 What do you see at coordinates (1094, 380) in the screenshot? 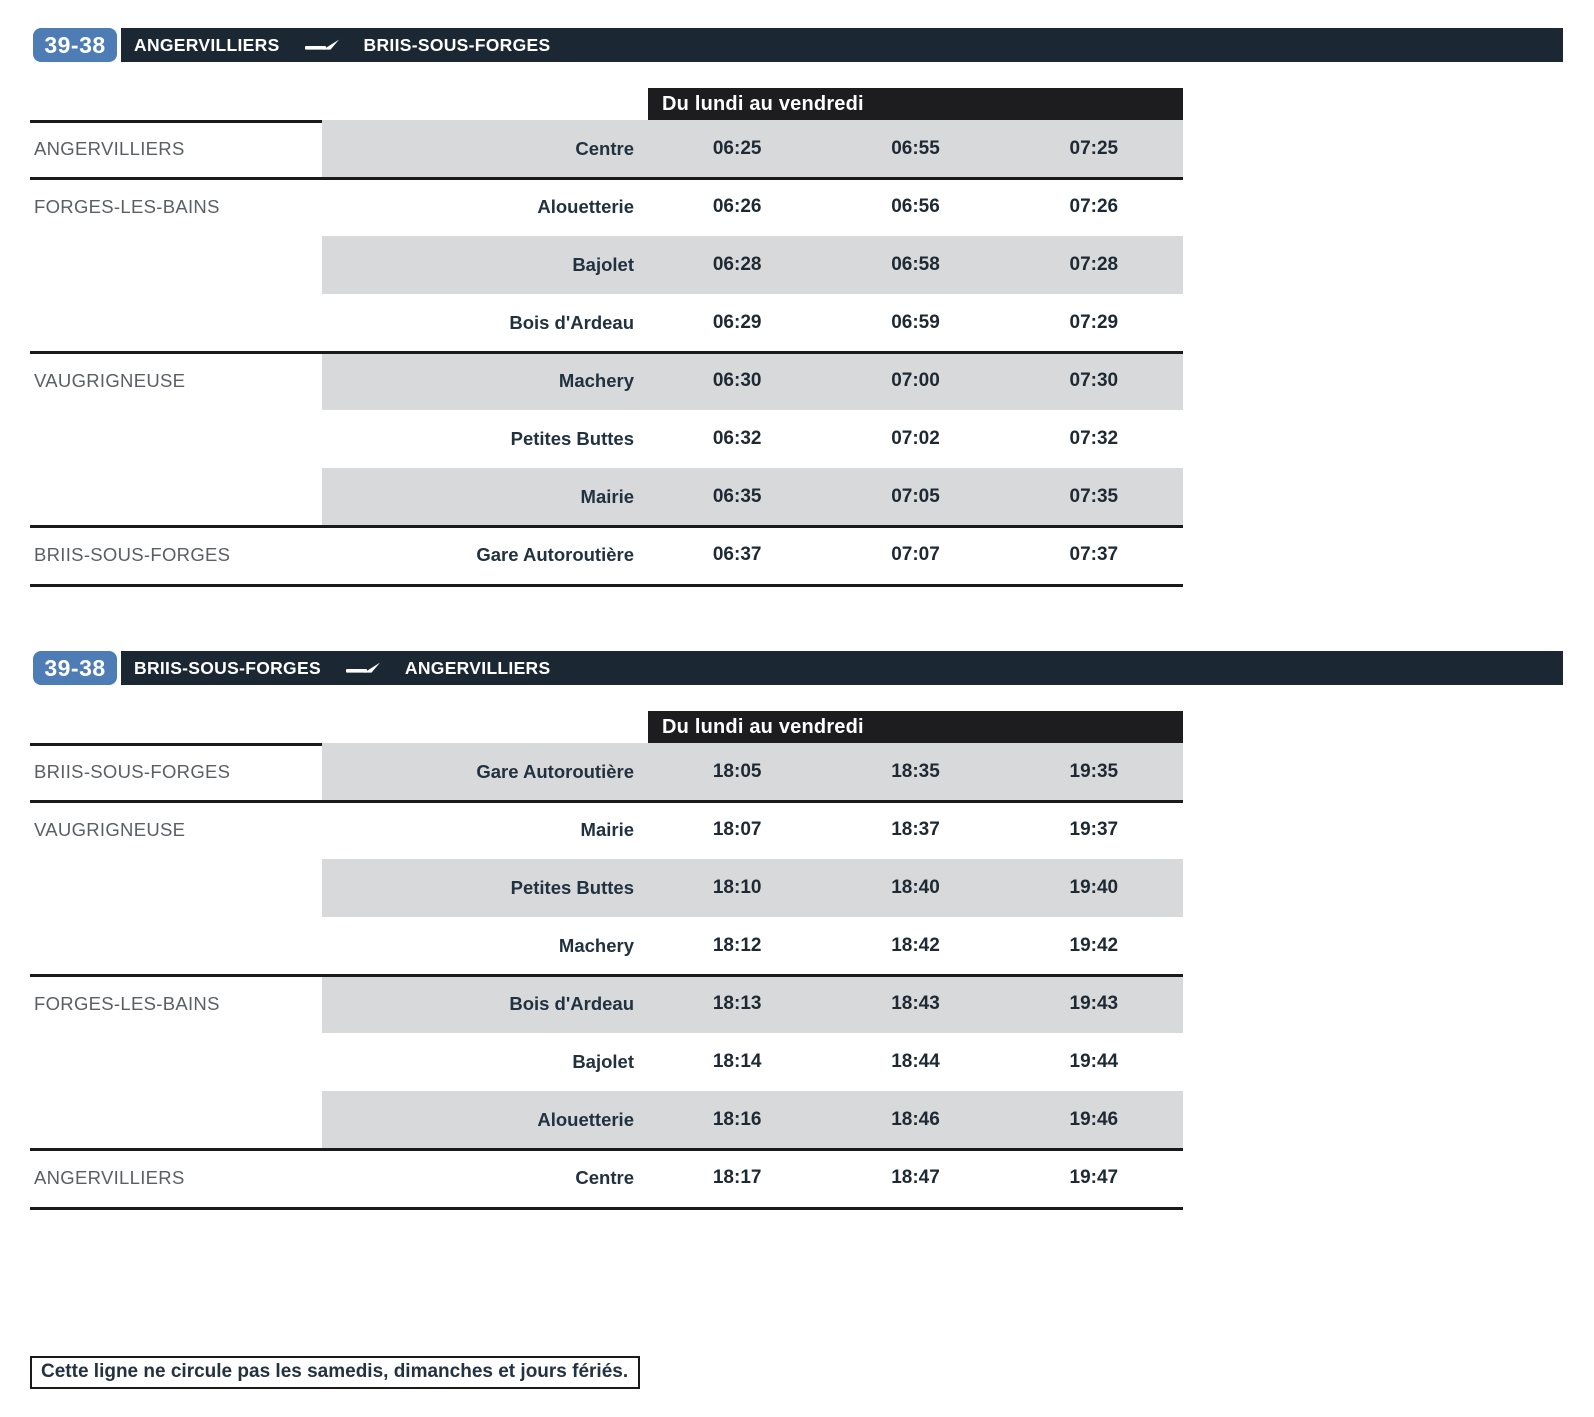
I see `time-cell: 07:30` at bounding box center [1094, 380].